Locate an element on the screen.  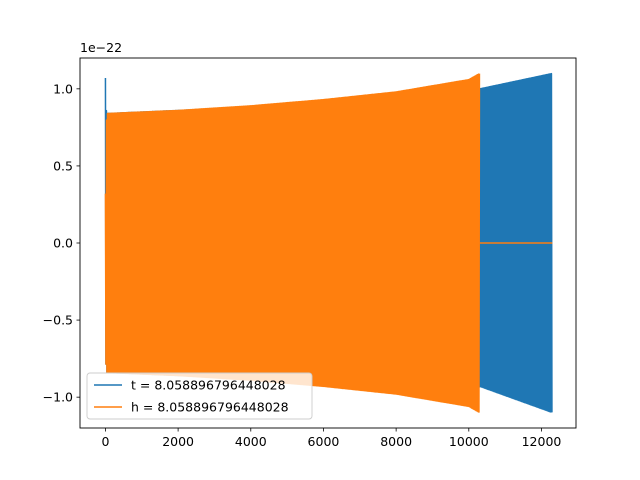
x-tick-label: 12000 is located at coordinates (542, 441).